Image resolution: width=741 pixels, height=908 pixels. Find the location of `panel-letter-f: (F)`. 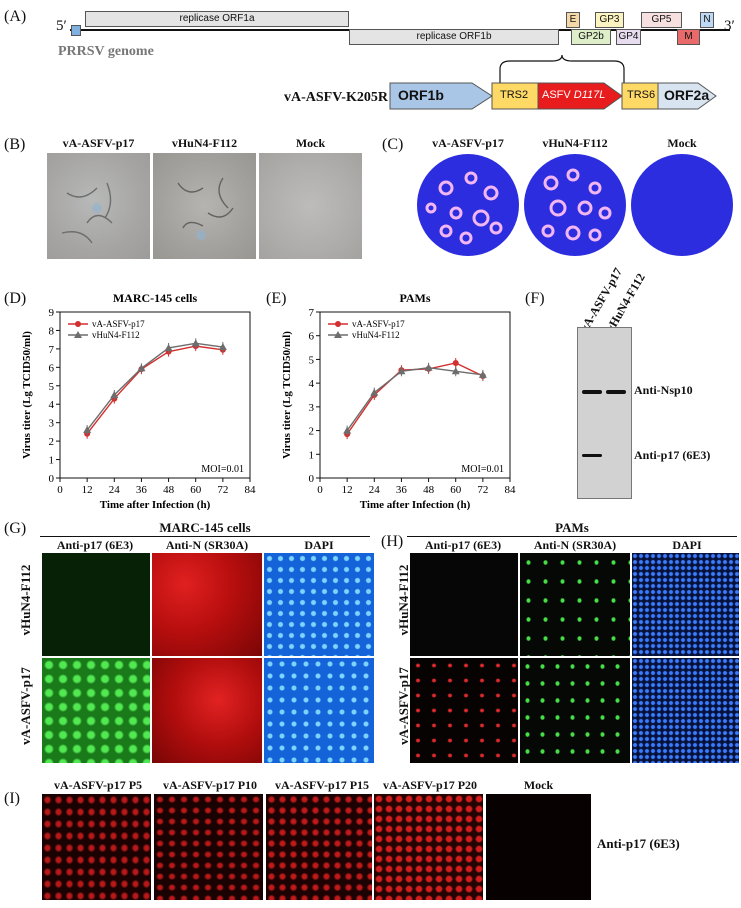

panel-letter-f: (F) is located at coordinates (535, 298).